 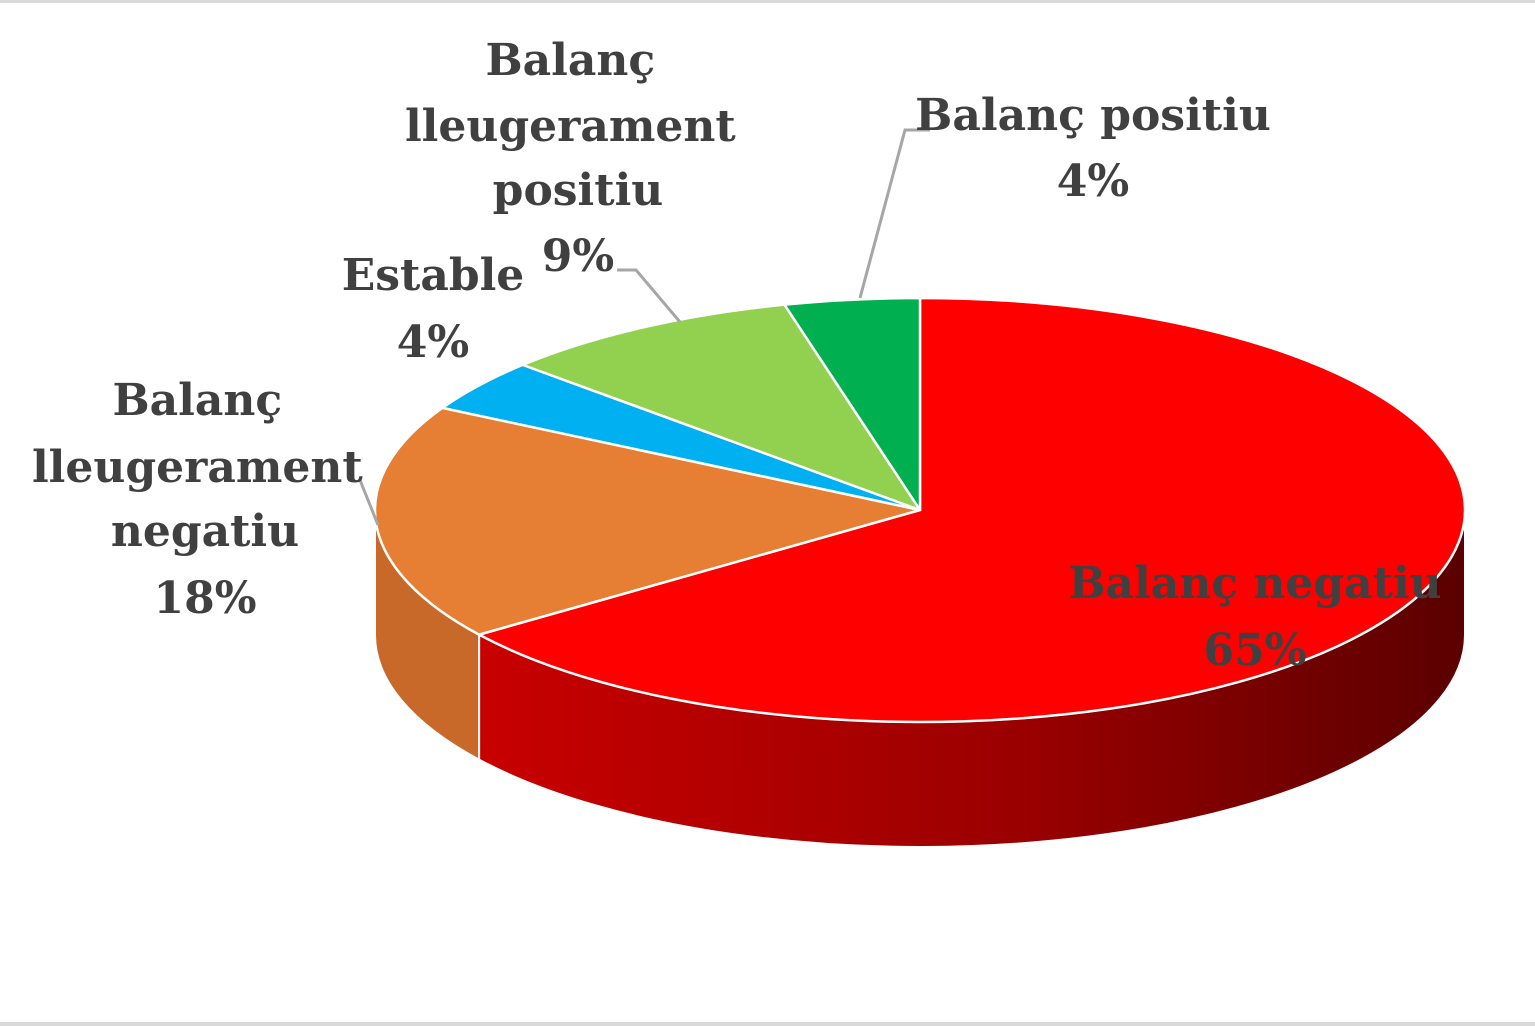 I want to click on label-estable-name: Estable, so click(x=433, y=275).